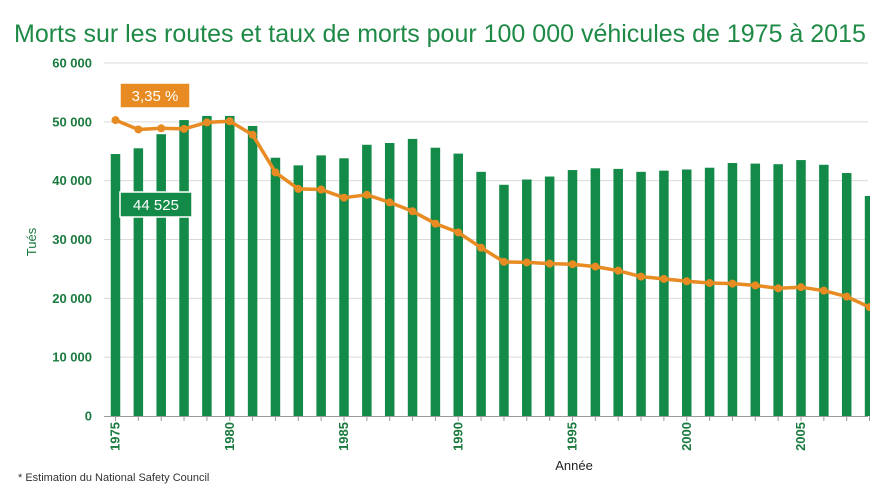 The width and height of the screenshot is (870, 490). I want to click on deaths-callout: 44 525, so click(156, 204).